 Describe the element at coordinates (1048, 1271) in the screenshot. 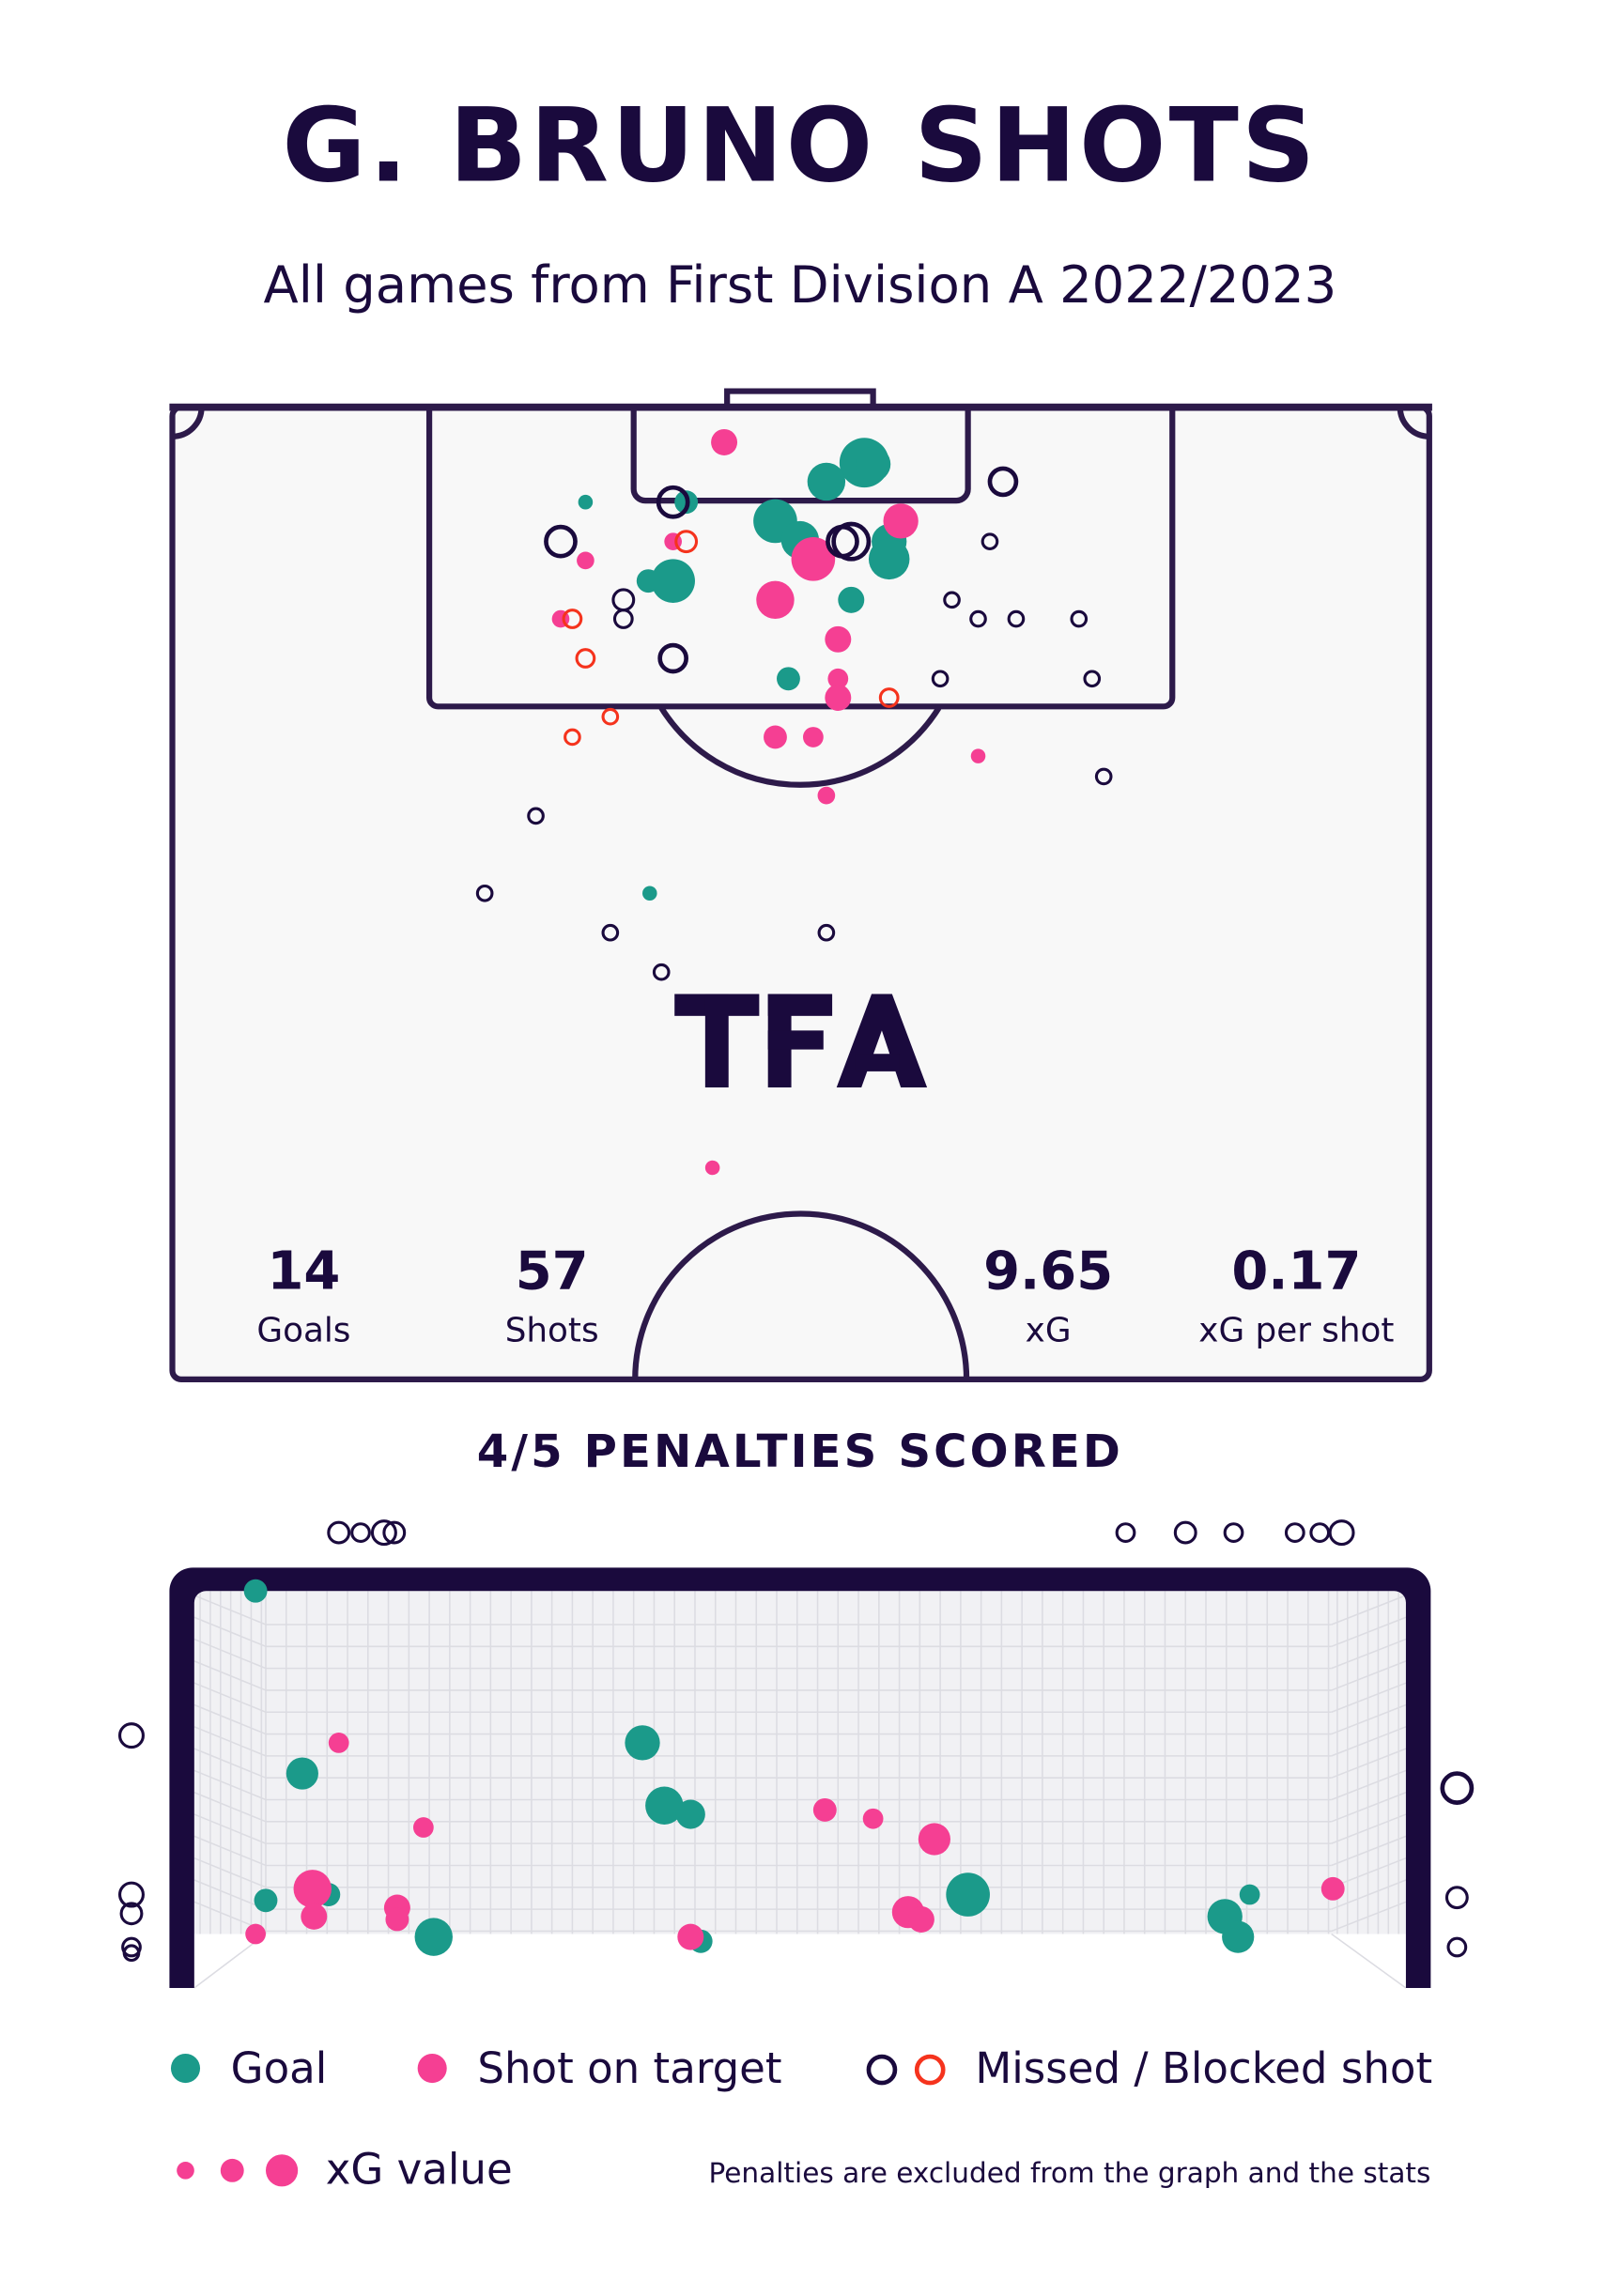

I see `svg-text: 9.65` at that location.